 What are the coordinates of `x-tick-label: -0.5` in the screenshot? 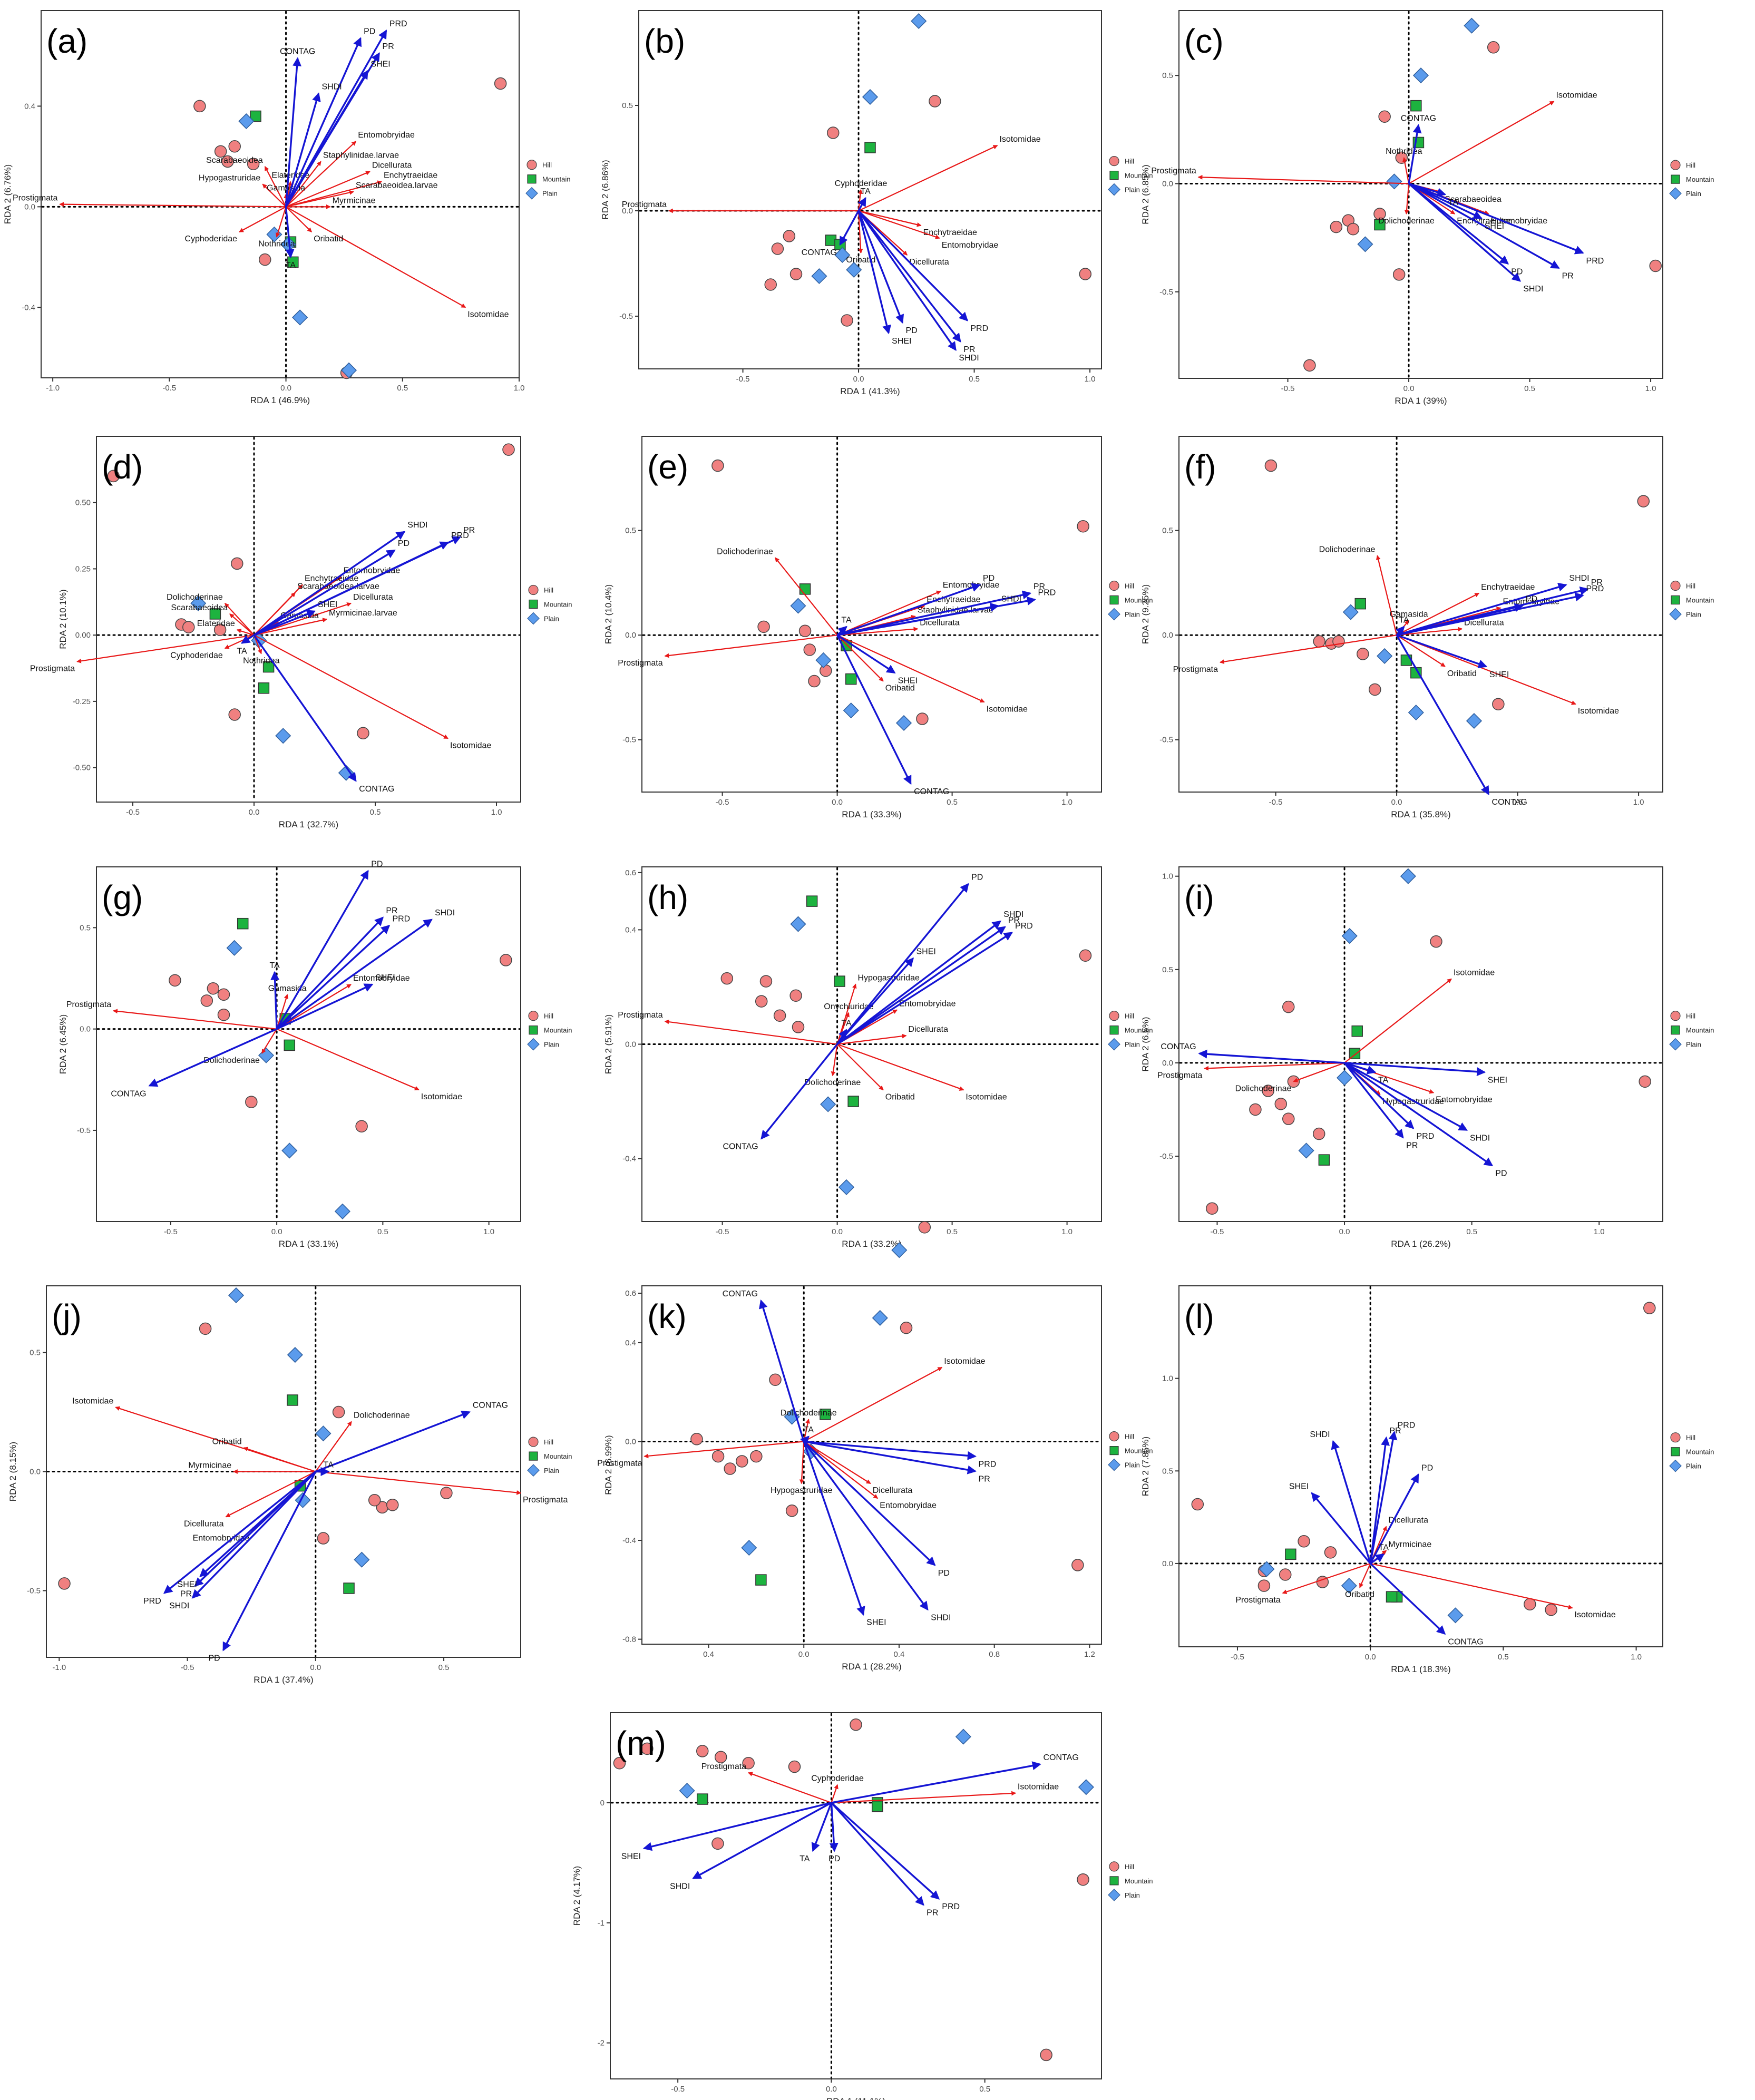 It's located at (722, 802).